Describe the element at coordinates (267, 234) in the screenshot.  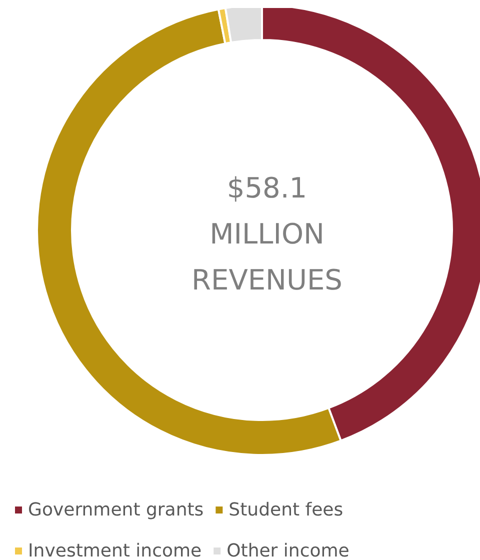
I see `text: $58.1 MILLION REVENUES` at that location.